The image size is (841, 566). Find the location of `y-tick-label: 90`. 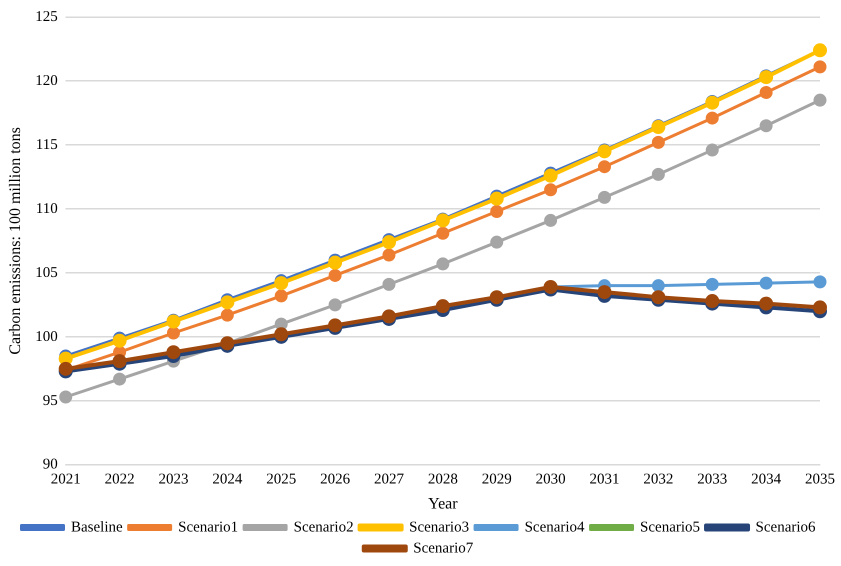

y-tick-label: 90 is located at coordinates (50, 464).